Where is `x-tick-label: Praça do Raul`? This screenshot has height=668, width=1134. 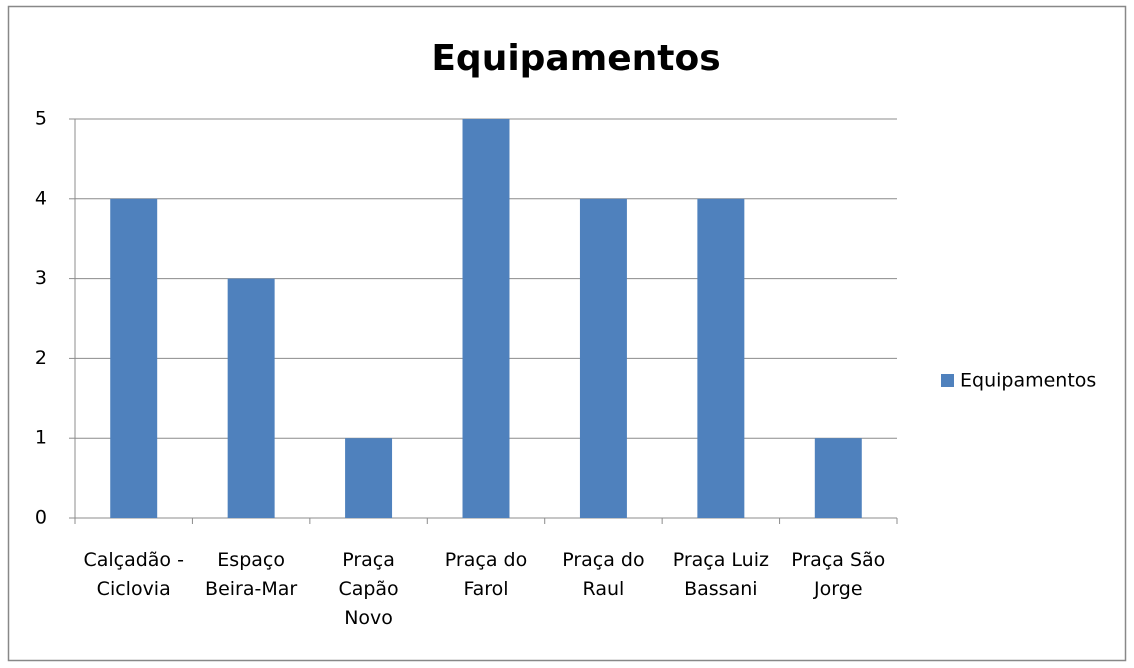 x-tick-label: Praça do Raul is located at coordinates (603, 574).